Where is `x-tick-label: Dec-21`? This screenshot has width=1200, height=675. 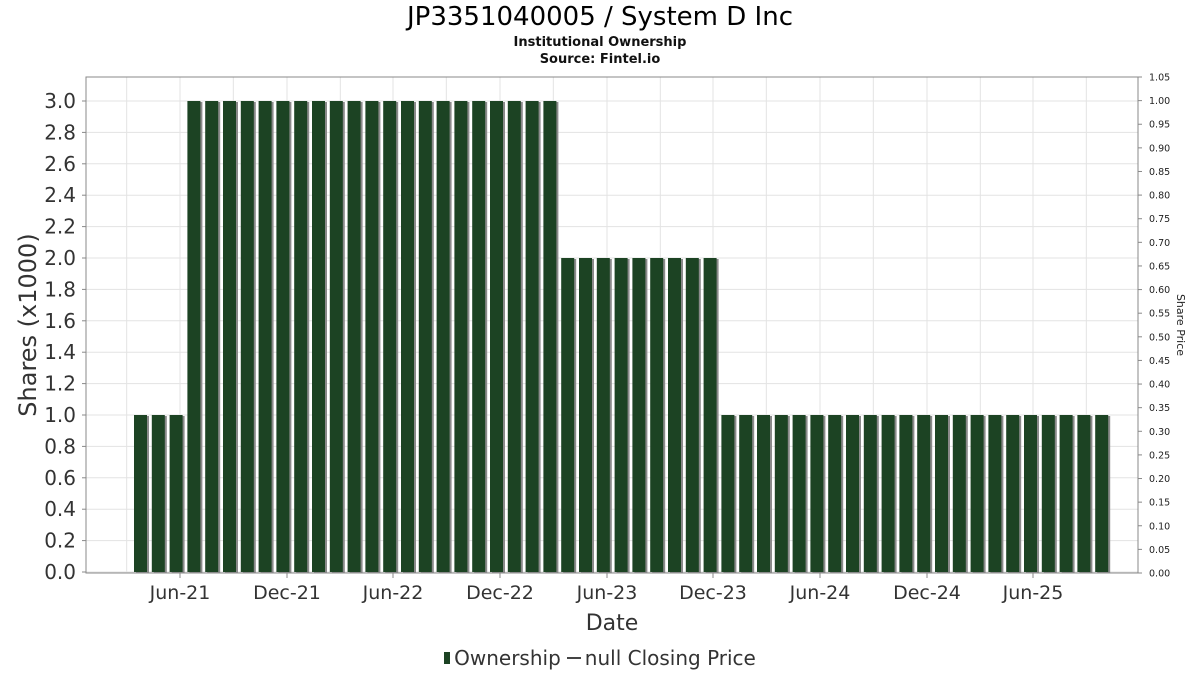 x-tick-label: Dec-21 is located at coordinates (287, 593).